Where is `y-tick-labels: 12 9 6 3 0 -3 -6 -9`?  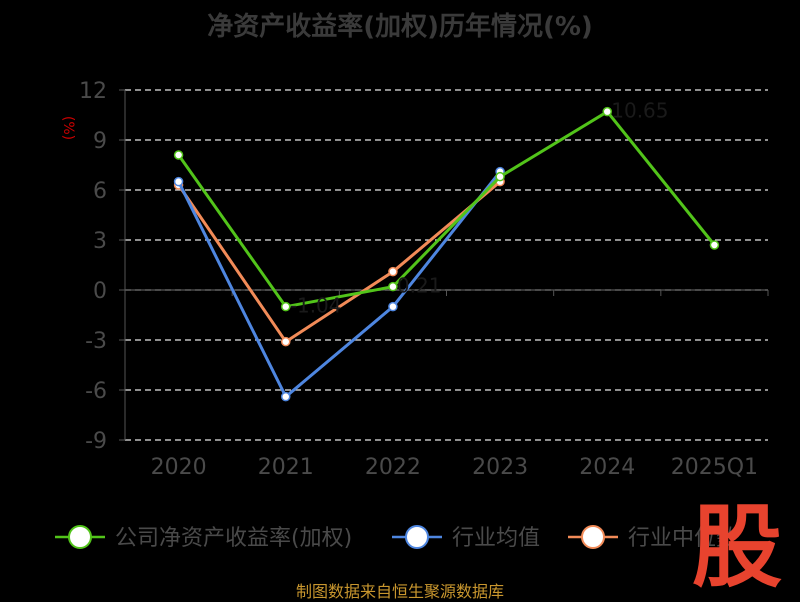
y-tick-labels: 12 9 6 3 0 -3 -6 -9 is located at coordinates (93, 266).